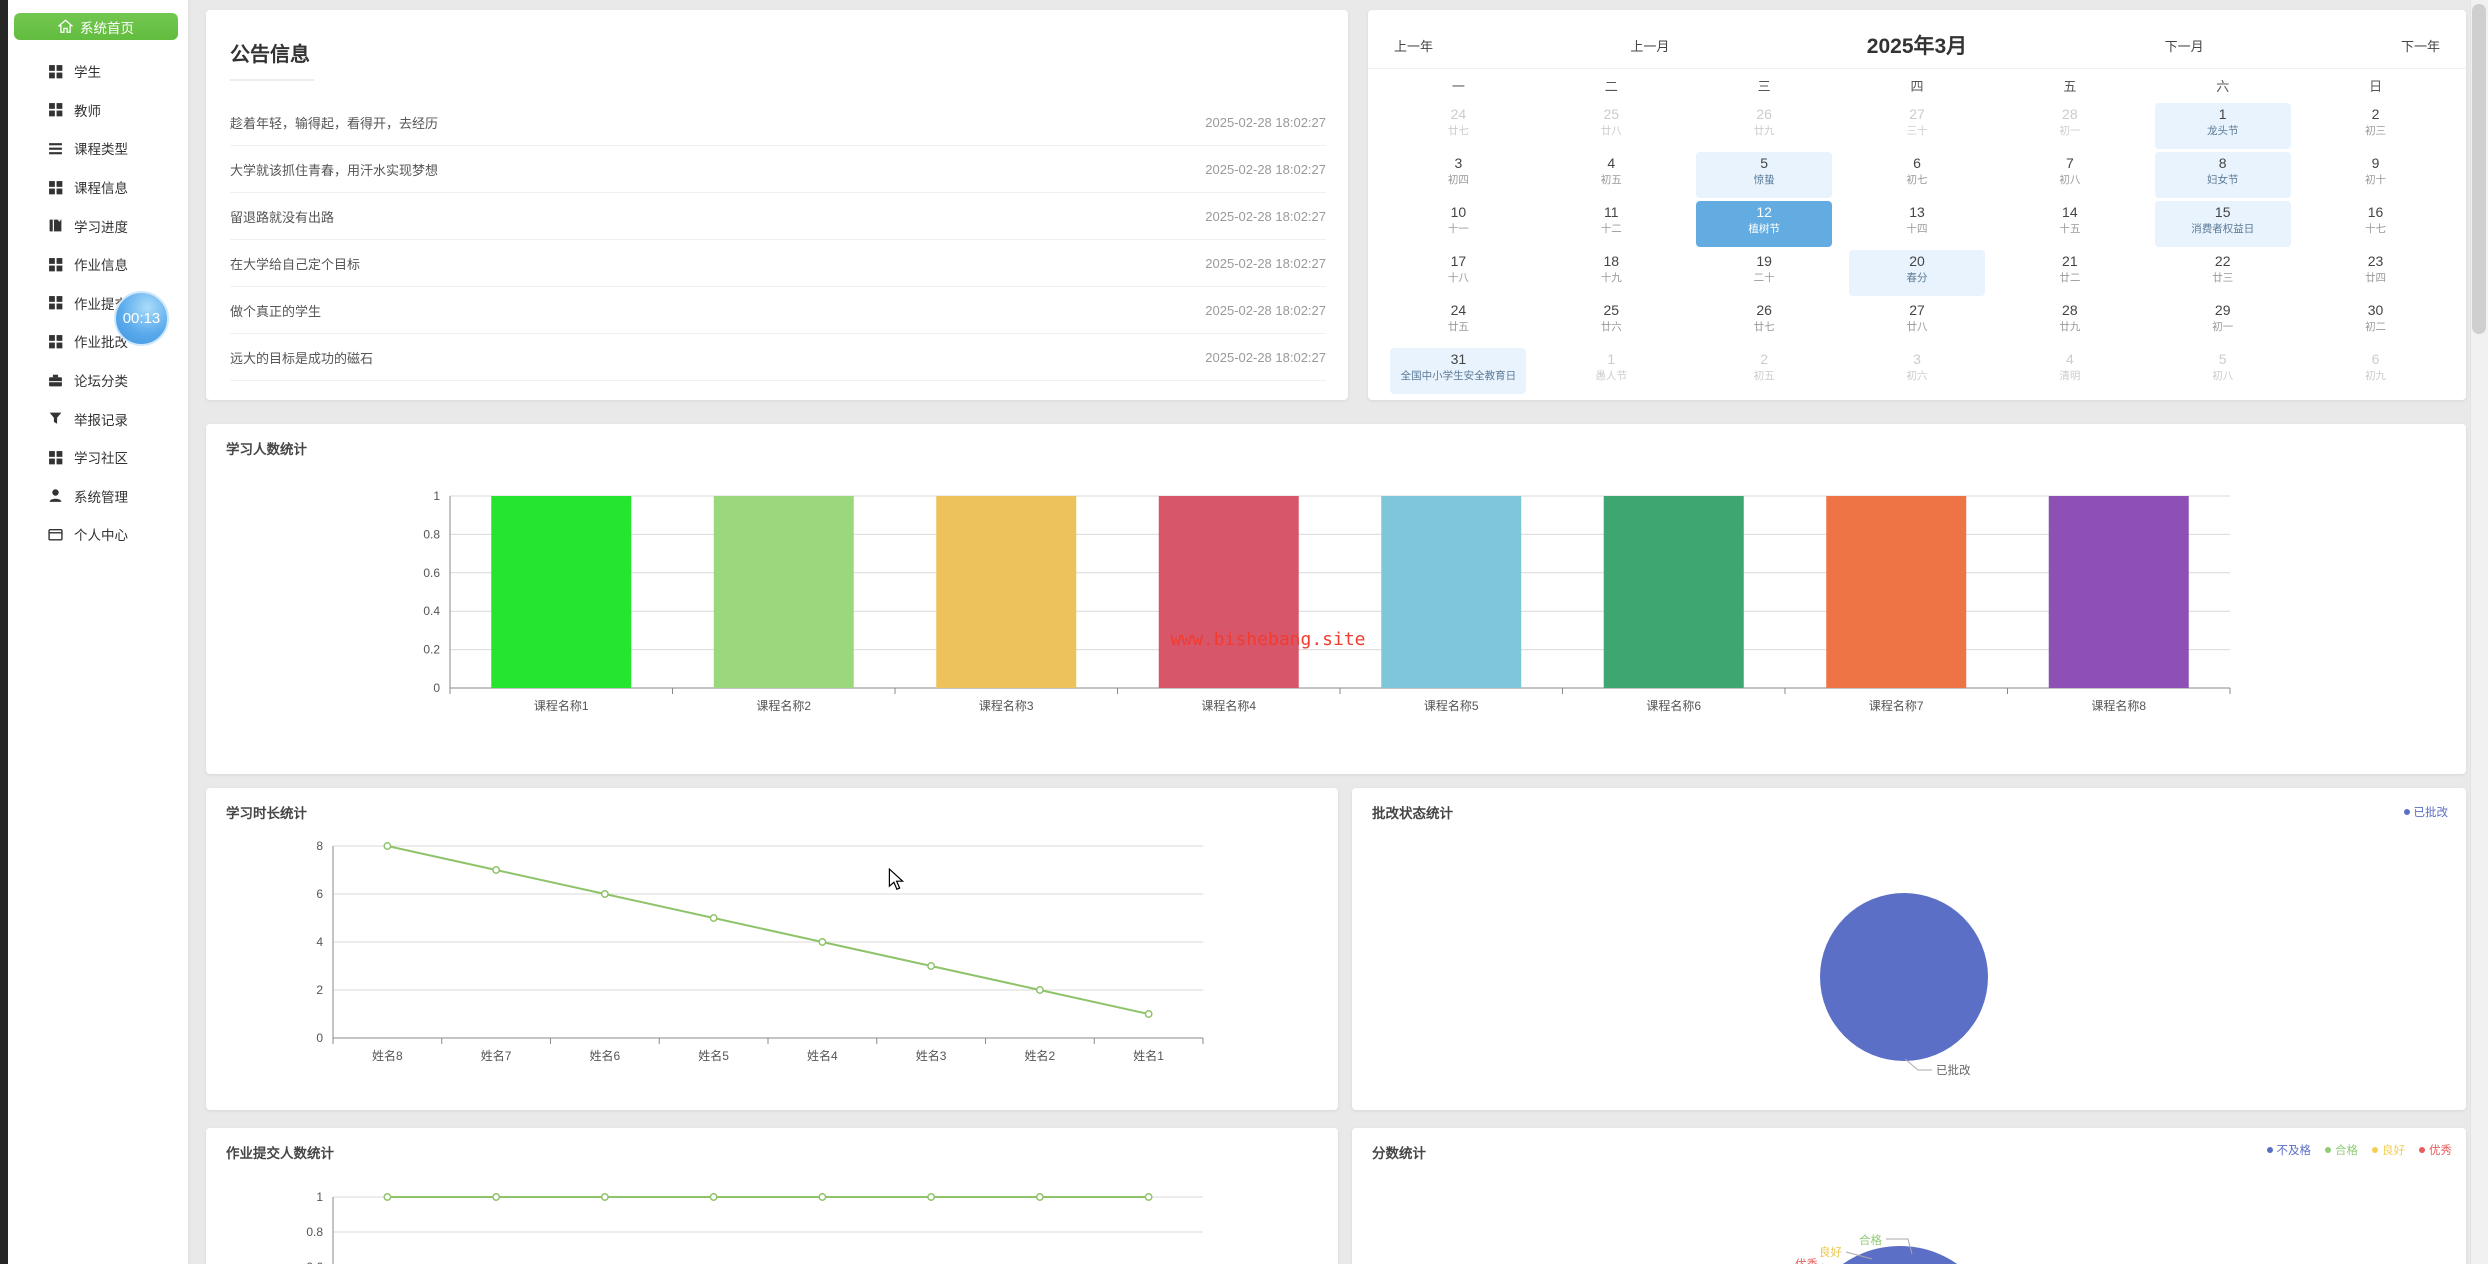  Describe the element at coordinates (107, 28) in the screenshot. I see `sidebar-active-label: 系统首页` at that location.